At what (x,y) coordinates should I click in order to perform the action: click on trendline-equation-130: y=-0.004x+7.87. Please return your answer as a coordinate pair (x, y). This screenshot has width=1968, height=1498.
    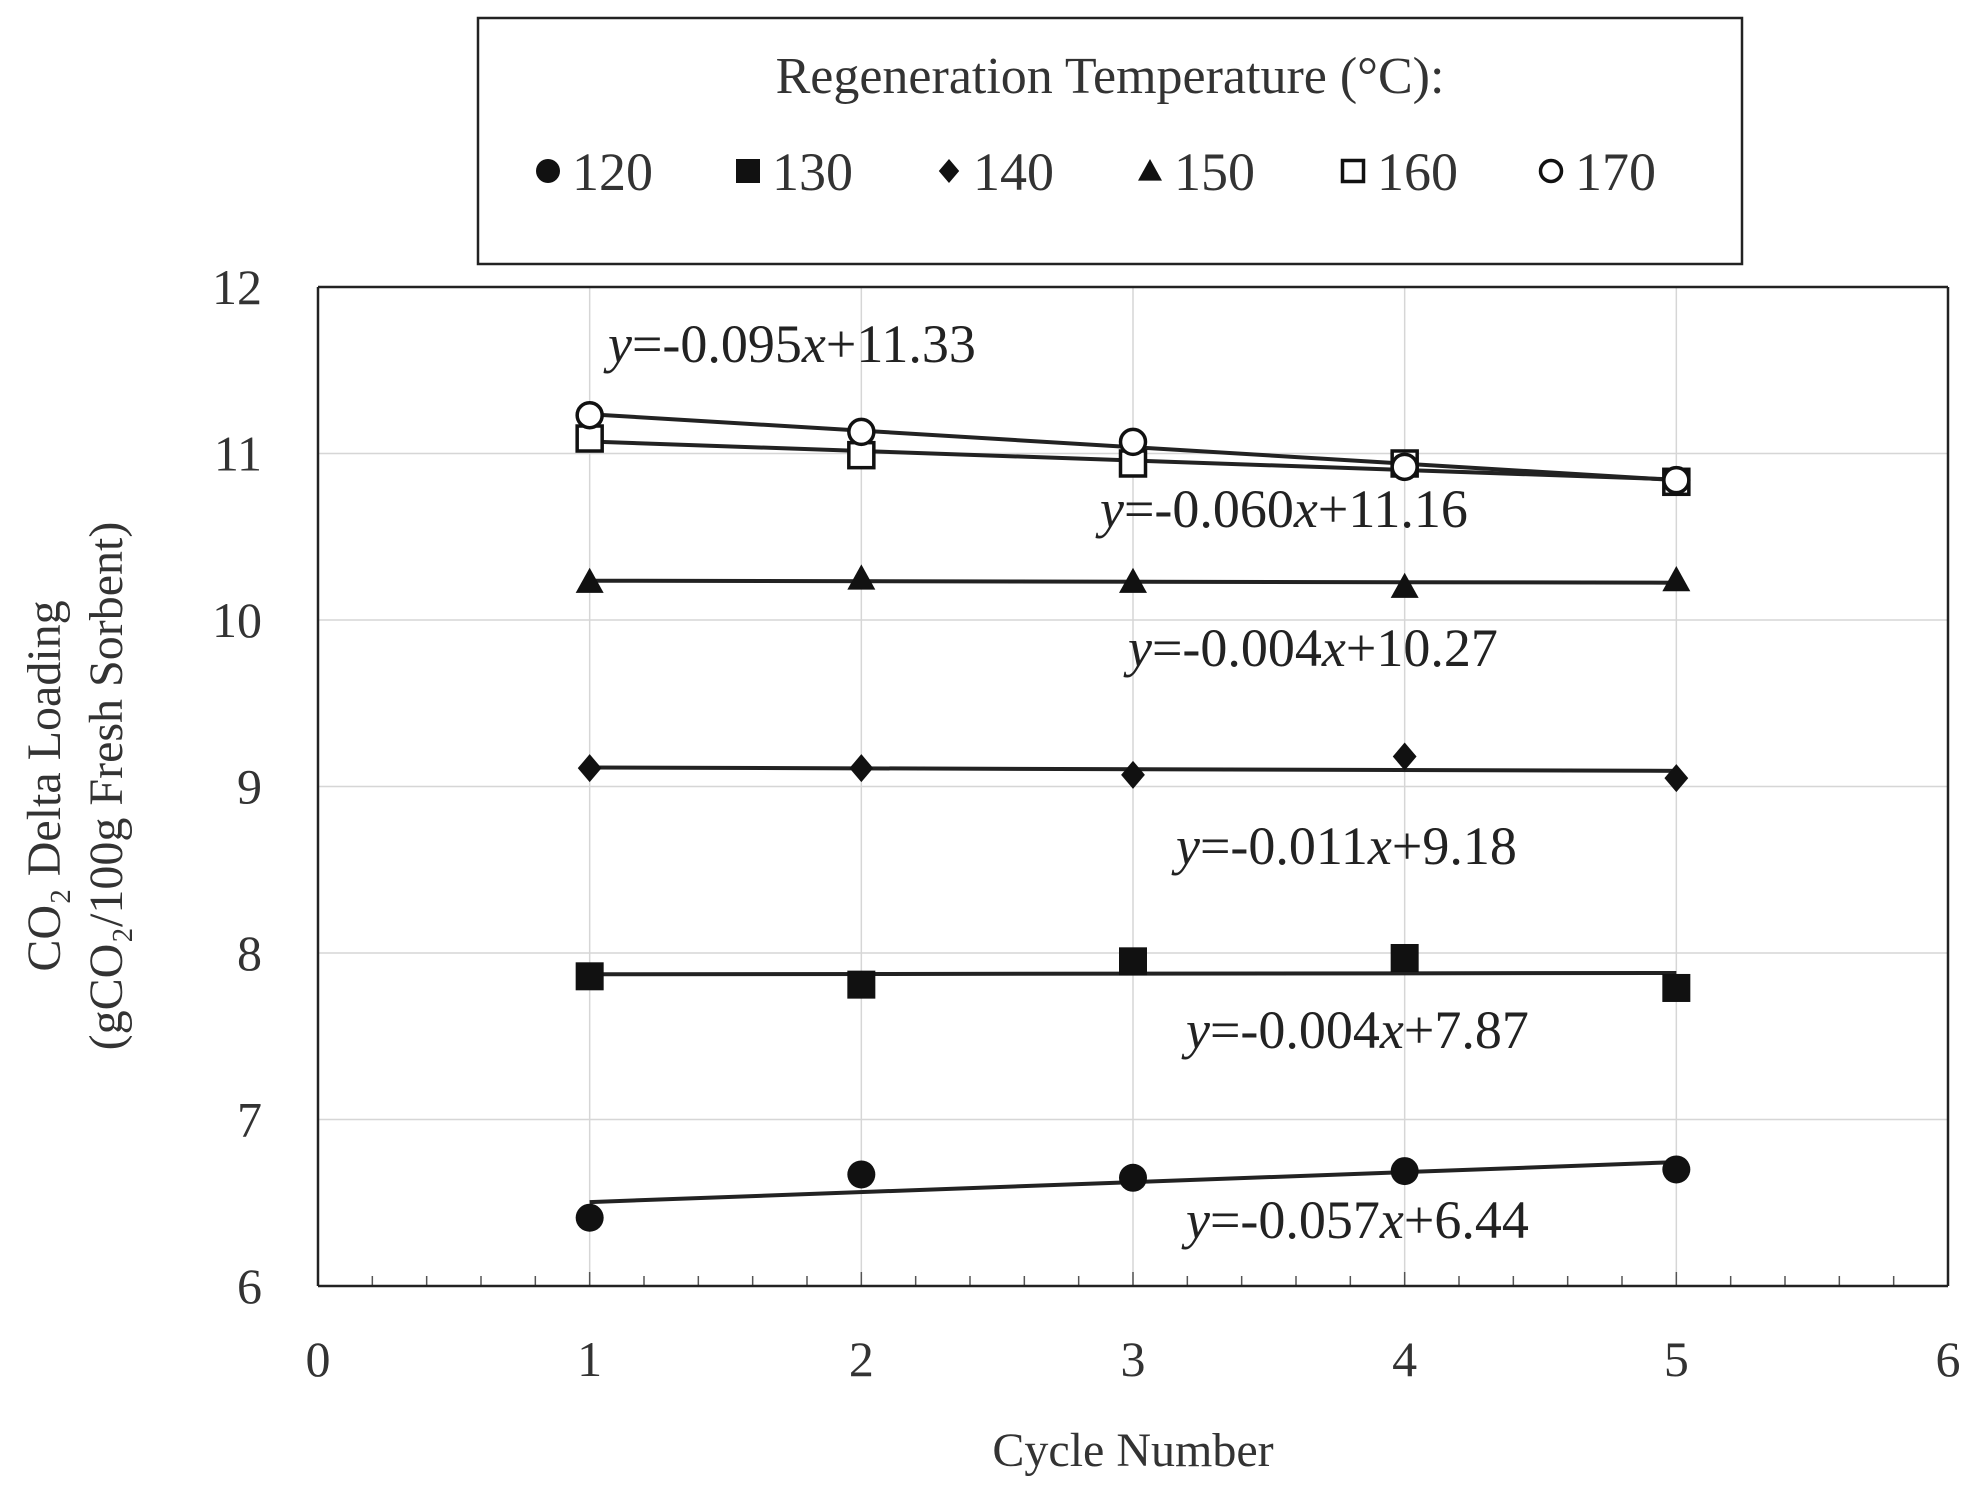
    Looking at the image, I should click on (1355, 1030).